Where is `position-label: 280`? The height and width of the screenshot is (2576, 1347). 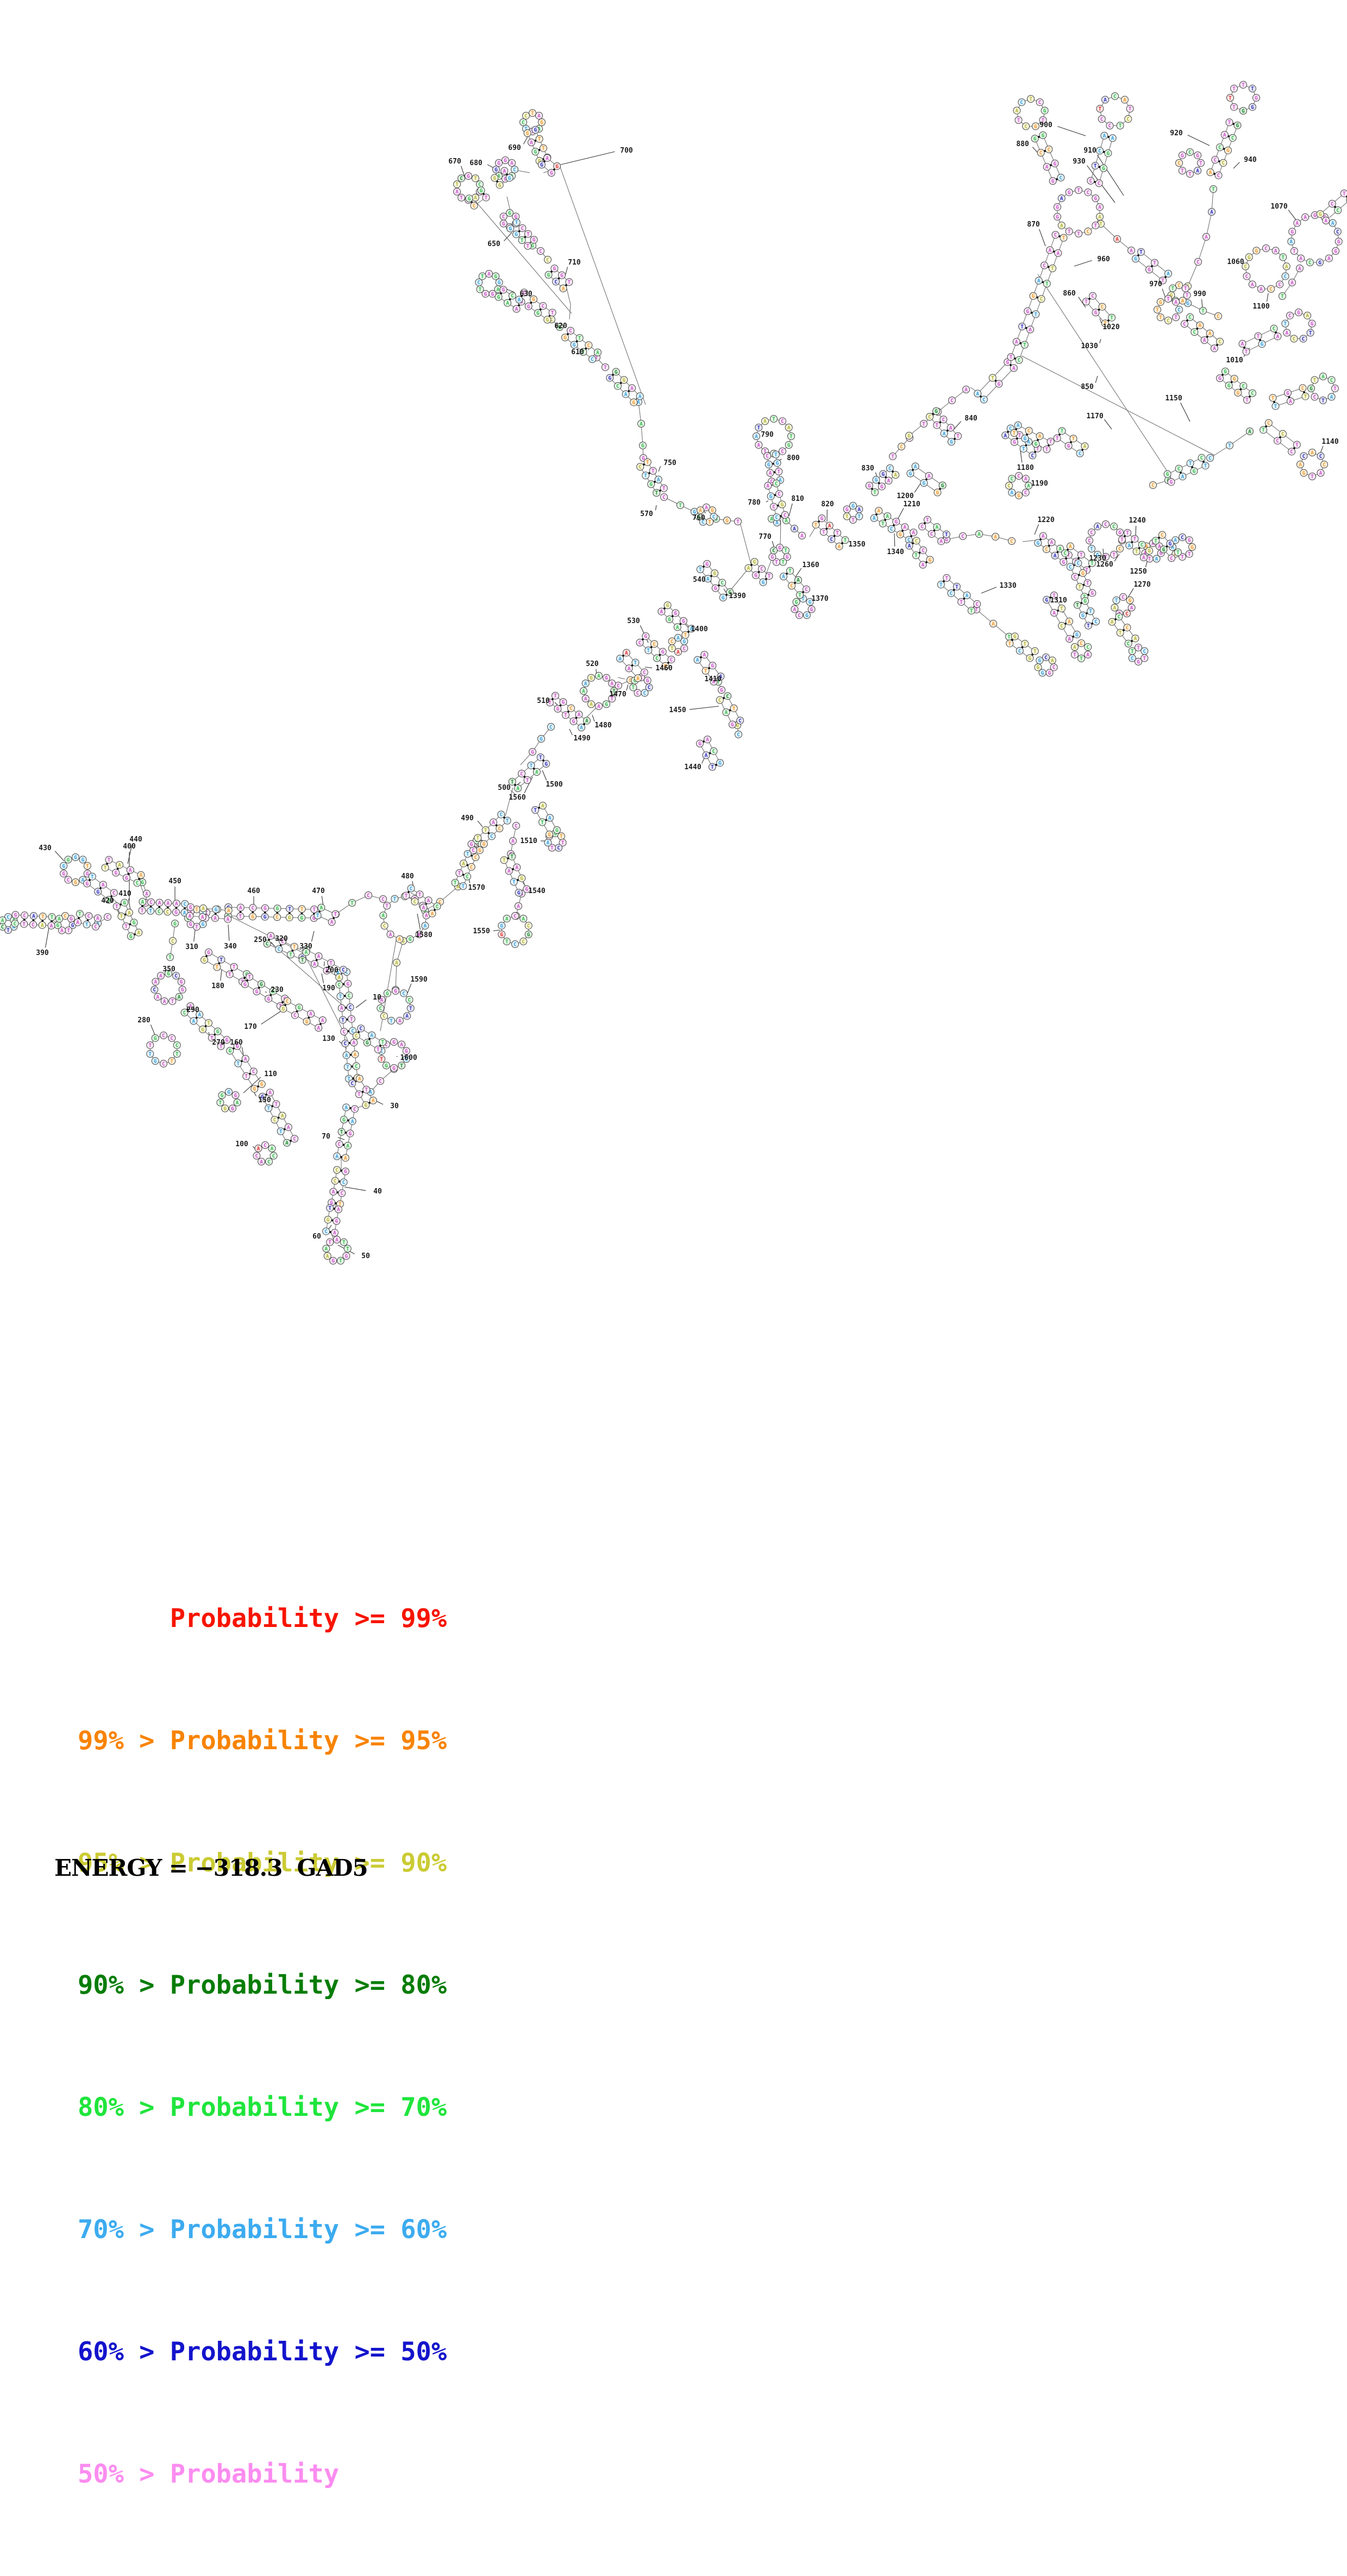
position-label: 280 is located at coordinates (144, 1020).